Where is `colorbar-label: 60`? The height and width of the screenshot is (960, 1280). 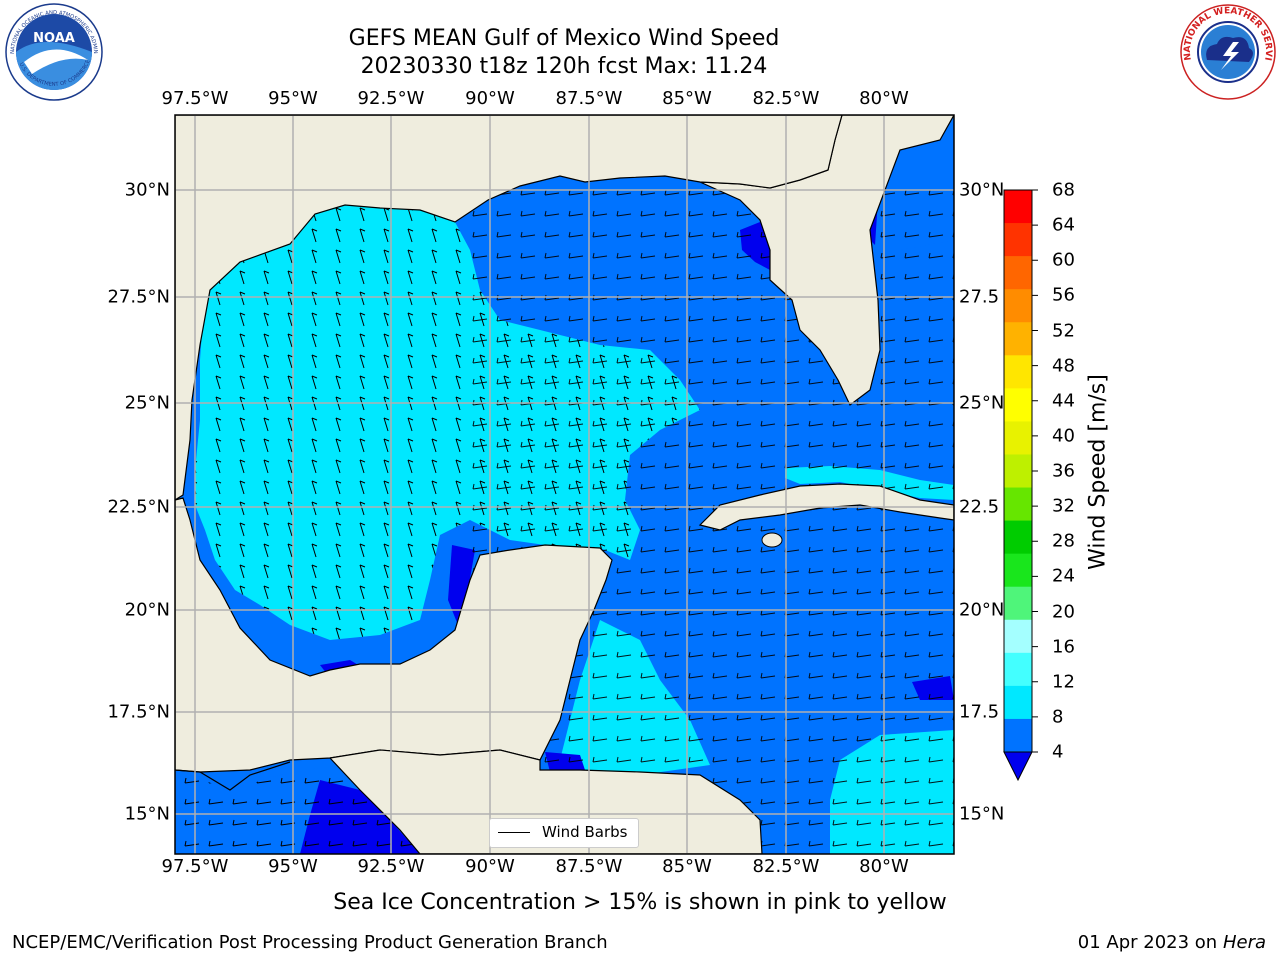 colorbar-label: 60 is located at coordinates (1063, 260).